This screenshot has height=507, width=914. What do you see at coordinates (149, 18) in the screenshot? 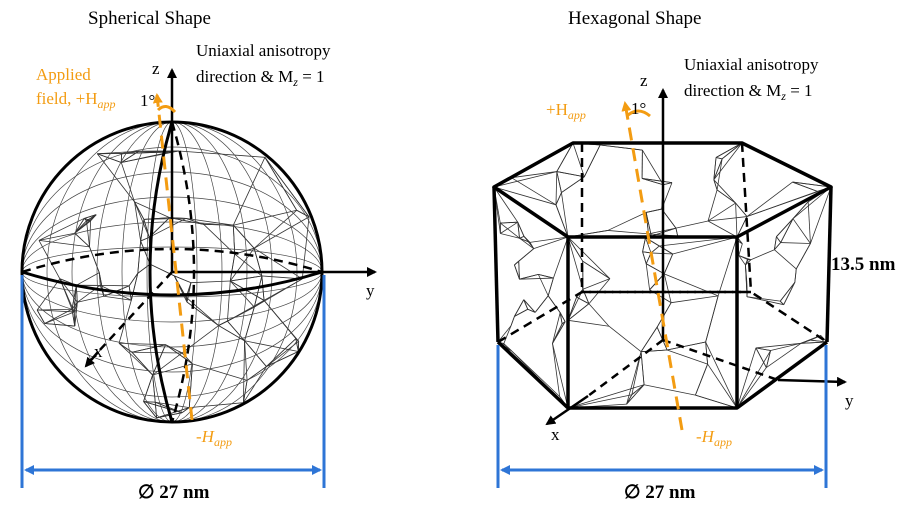
I see `sphere-title: Spherical Shape` at bounding box center [149, 18].